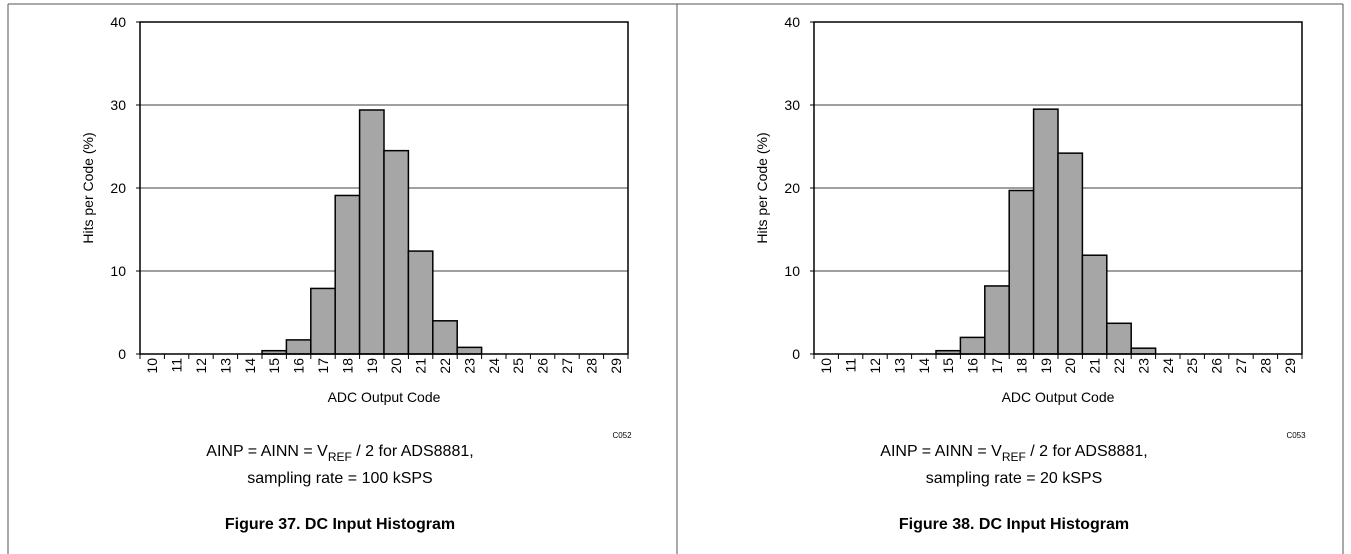  I want to click on figure-code: C052, so click(622, 435).